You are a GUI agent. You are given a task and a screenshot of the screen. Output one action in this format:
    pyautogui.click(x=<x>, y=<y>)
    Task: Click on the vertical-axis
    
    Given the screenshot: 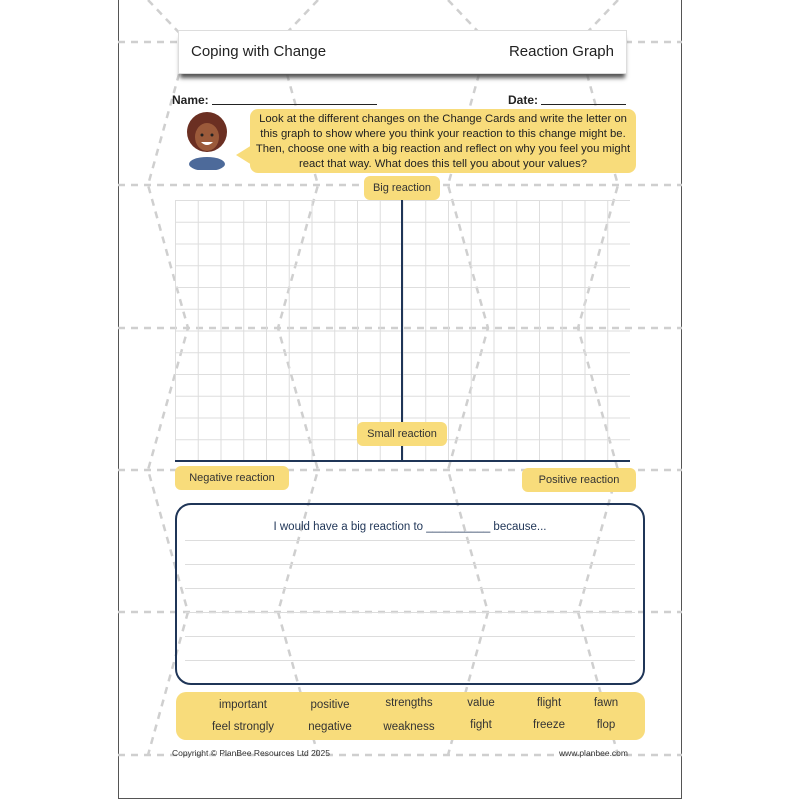 What is the action you would take?
    pyautogui.click(x=402, y=329)
    